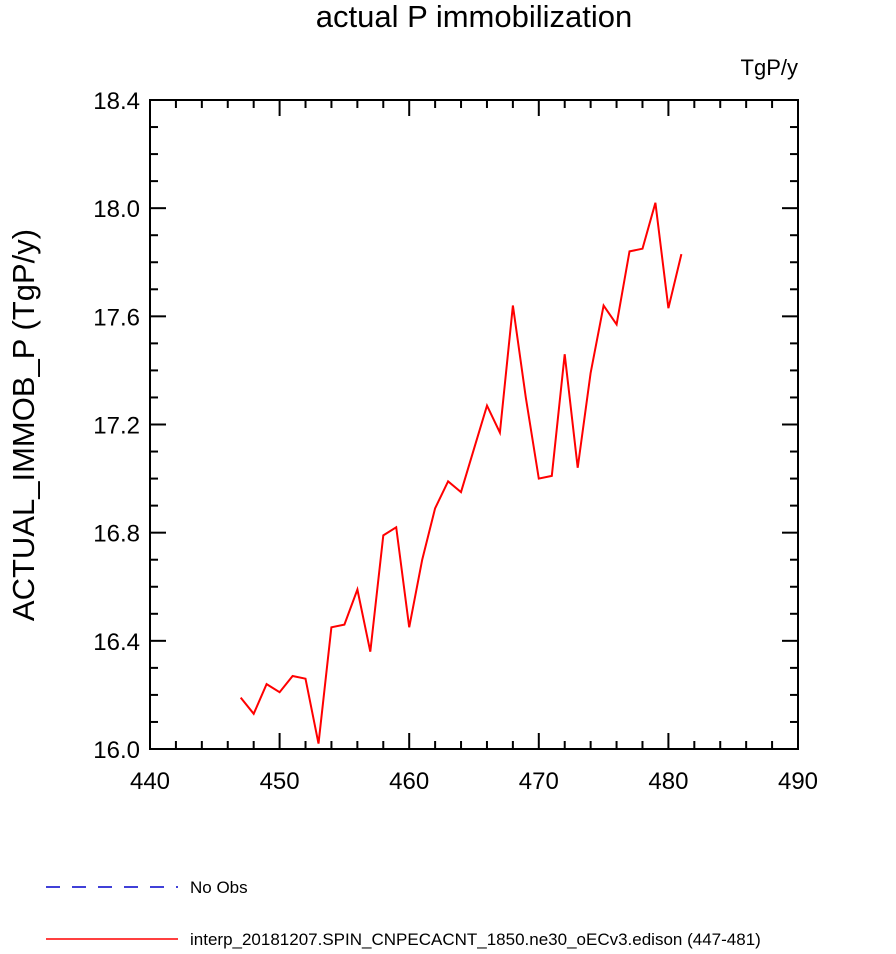 The height and width of the screenshot is (954, 896). What do you see at coordinates (116, 101) in the screenshot?
I see `y-tick-label: 18.4` at bounding box center [116, 101].